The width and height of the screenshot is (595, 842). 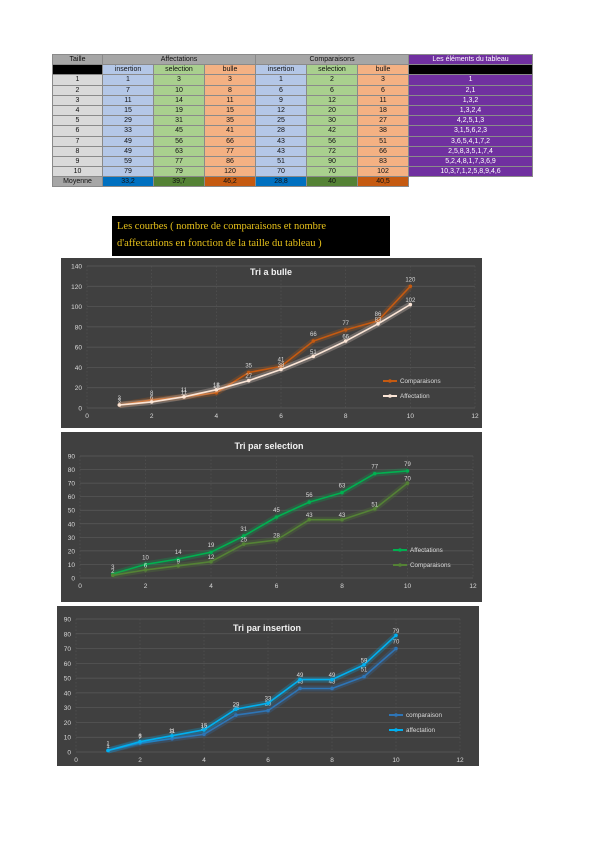 I want to click on table-row: 10 79 79 120 70 70 102 10,3,7,1,2,5,8,9,4,6, so click(x=293, y=172).